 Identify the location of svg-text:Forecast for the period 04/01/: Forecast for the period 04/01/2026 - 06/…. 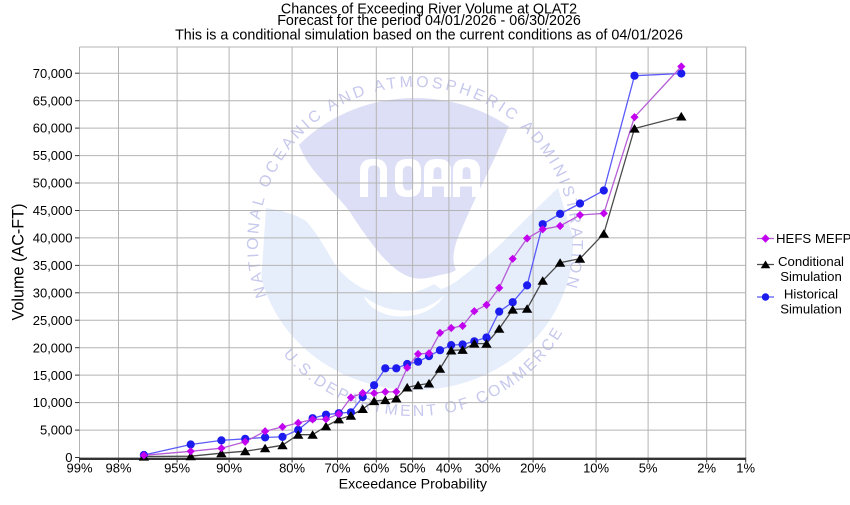
(429, 21).